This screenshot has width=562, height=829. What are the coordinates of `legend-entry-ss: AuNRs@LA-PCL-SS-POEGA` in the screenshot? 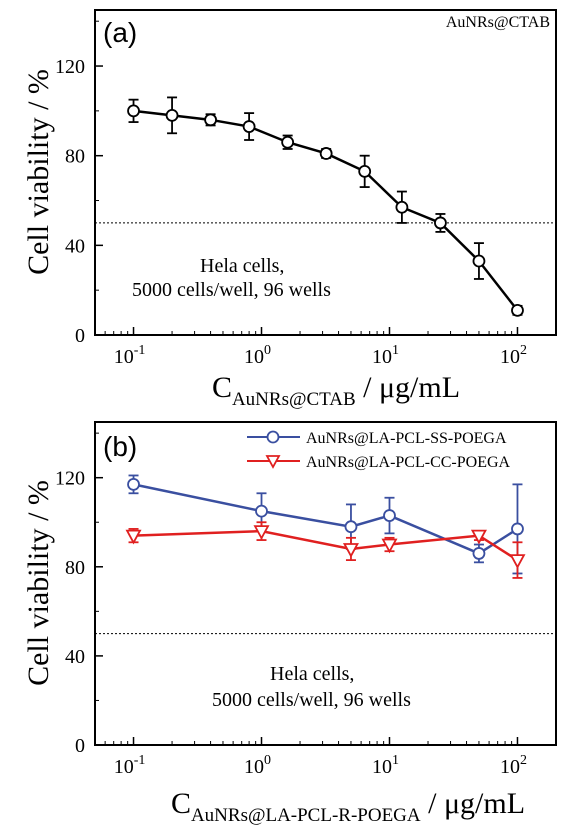 It's located at (377, 438).